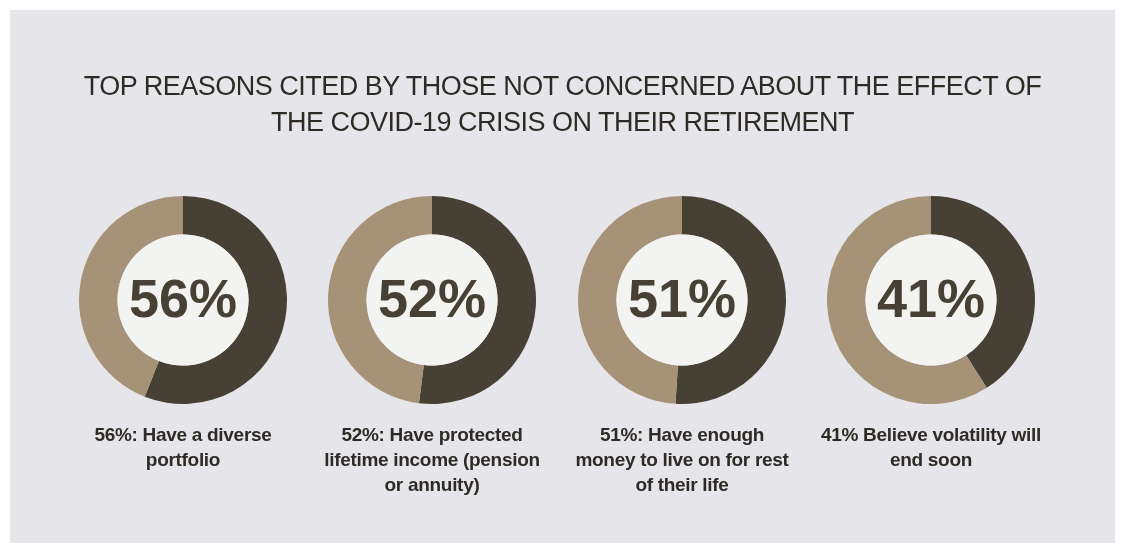 The height and width of the screenshot is (553, 1125). What do you see at coordinates (432, 460) in the screenshot?
I see `text: 52%: Have protected lifetime income (pension or annuity)` at bounding box center [432, 460].